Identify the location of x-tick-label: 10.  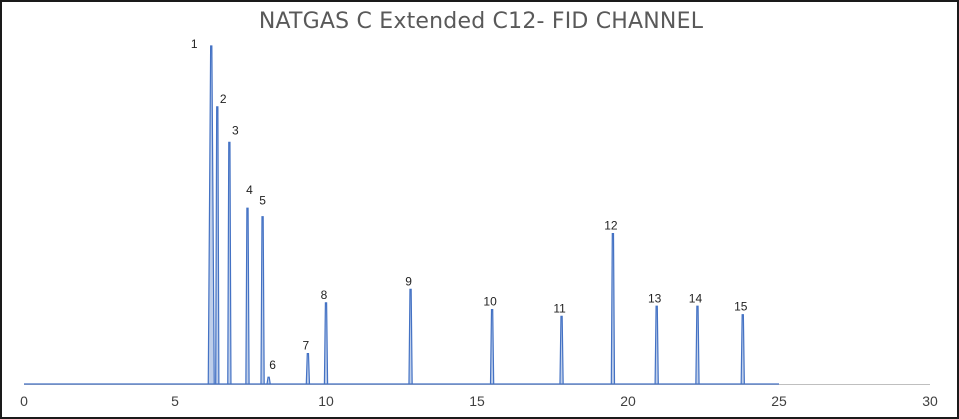
(326, 401).